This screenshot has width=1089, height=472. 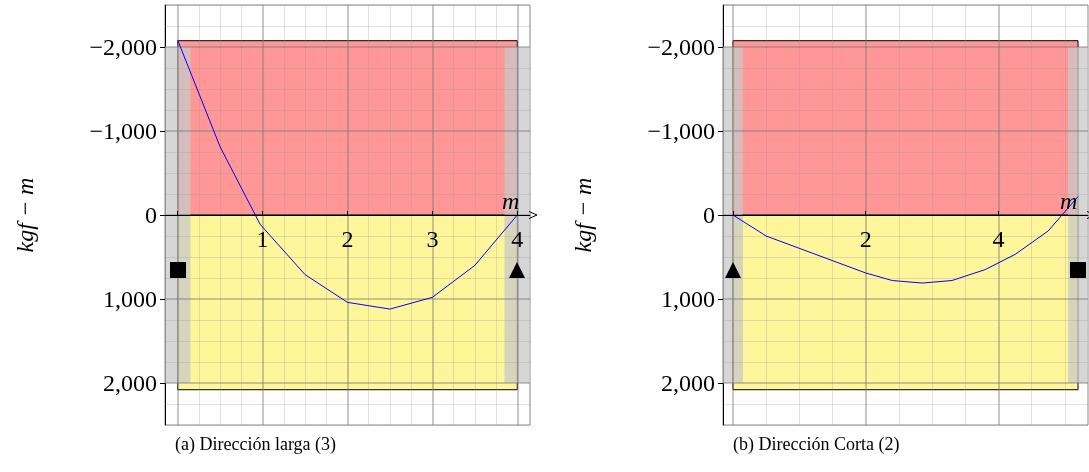 What do you see at coordinates (905, 240) in the screenshot?
I see `line-series` at bounding box center [905, 240].